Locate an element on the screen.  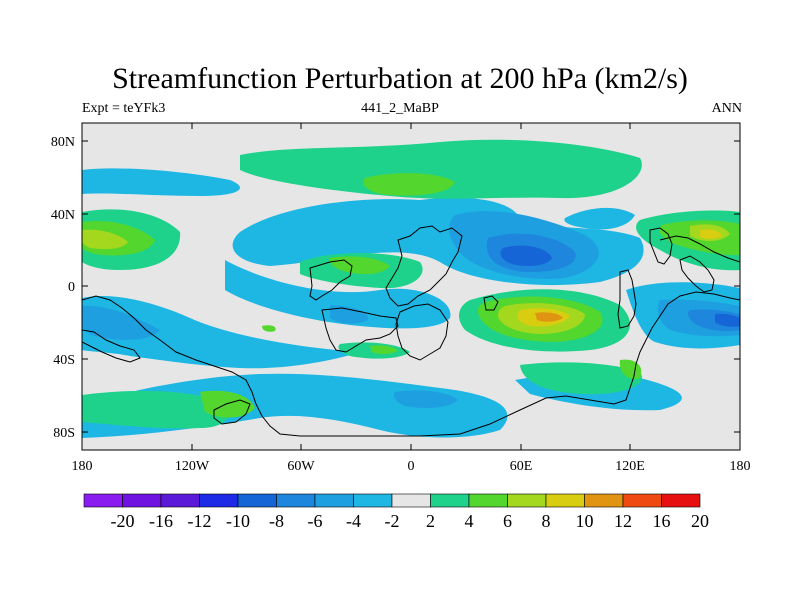
lon-label-60e: 60E is located at coordinates (521, 466).